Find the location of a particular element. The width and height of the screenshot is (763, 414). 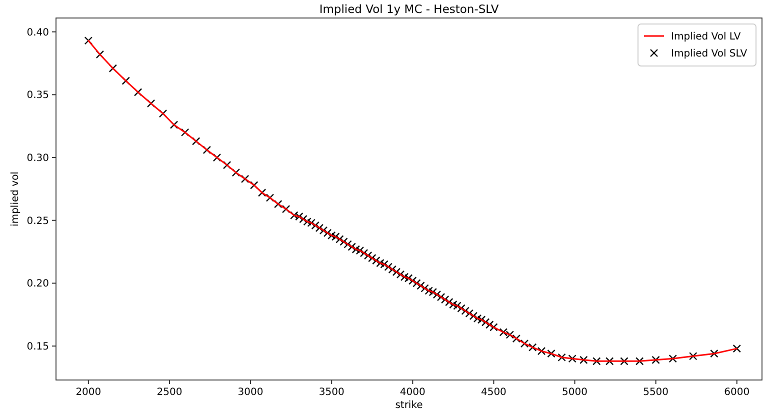

x-tick-label: 5500 is located at coordinates (656, 392).